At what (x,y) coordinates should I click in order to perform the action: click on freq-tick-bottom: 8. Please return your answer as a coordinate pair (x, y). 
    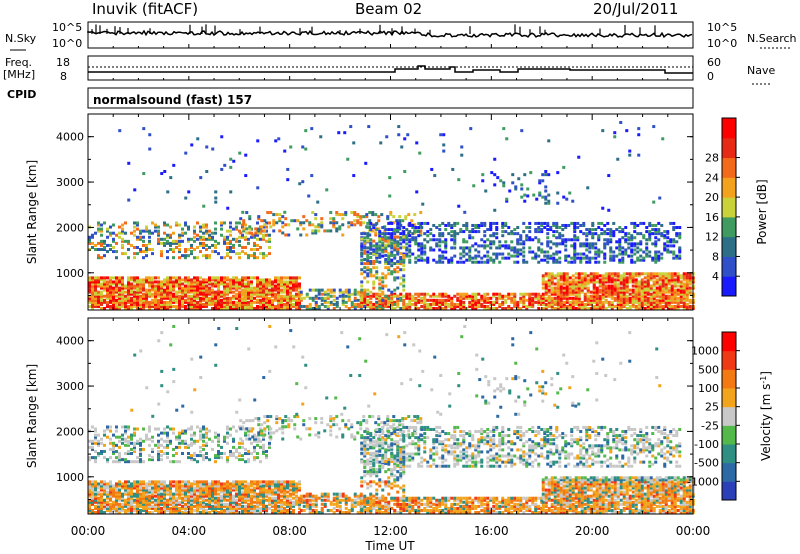
    Looking at the image, I should click on (63, 76).